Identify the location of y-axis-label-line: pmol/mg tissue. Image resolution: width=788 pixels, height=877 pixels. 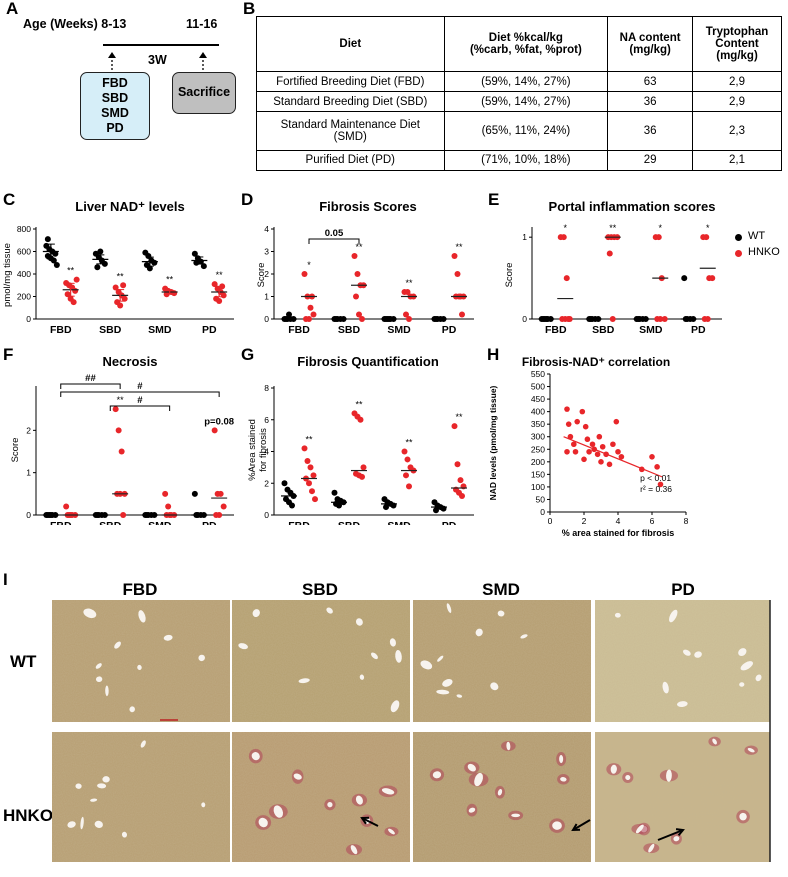
(7, 275).